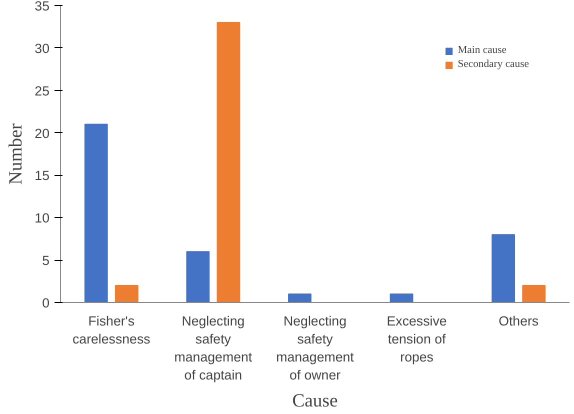 Image resolution: width=574 pixels, height=414 pixels. I want to click on y-tick-label: 30, so click(42, 48).